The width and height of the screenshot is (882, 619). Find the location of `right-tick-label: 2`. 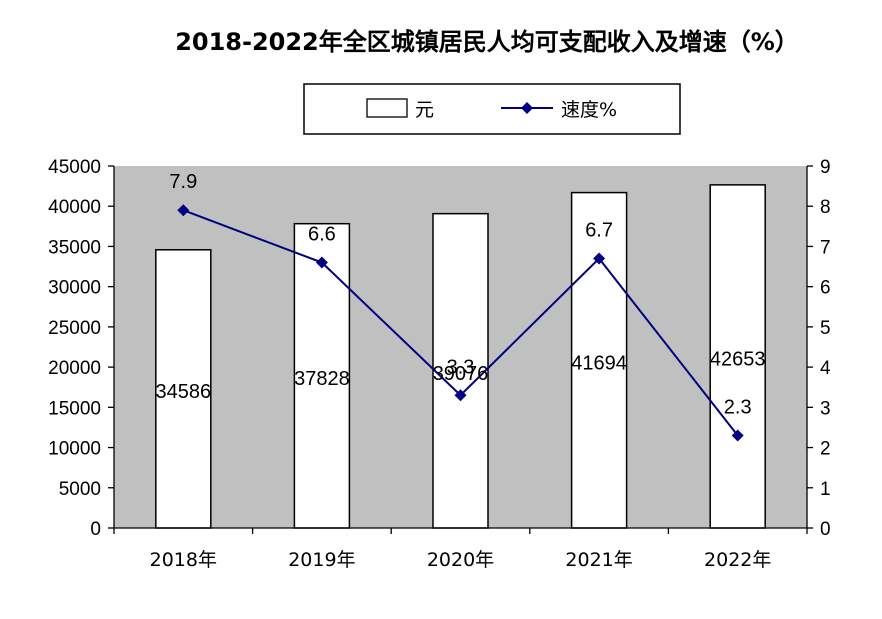

right-tick-label: 2 is located at coordinates (825, 449).